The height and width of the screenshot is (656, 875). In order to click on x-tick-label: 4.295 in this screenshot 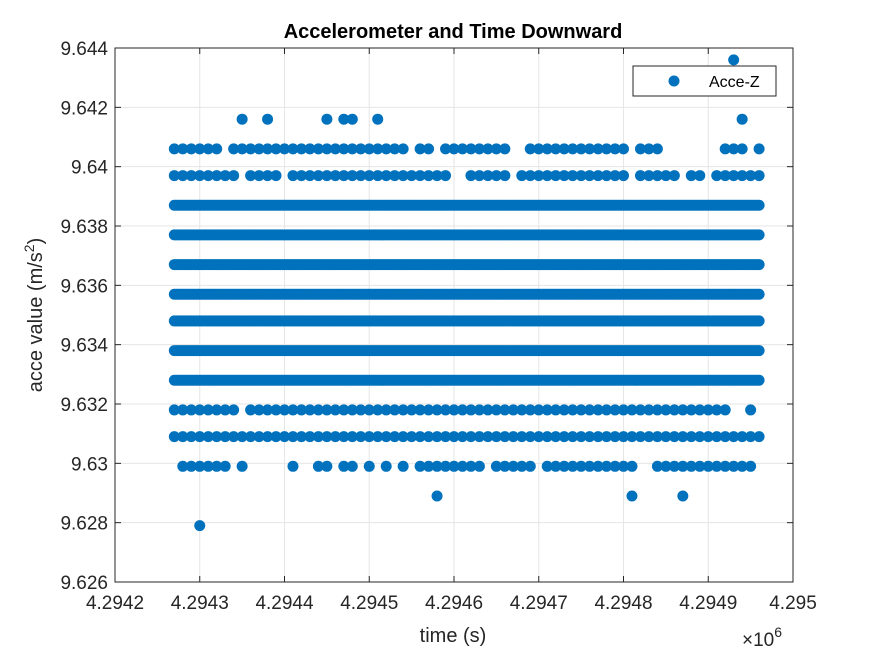, I will do `click(793, 603)`.